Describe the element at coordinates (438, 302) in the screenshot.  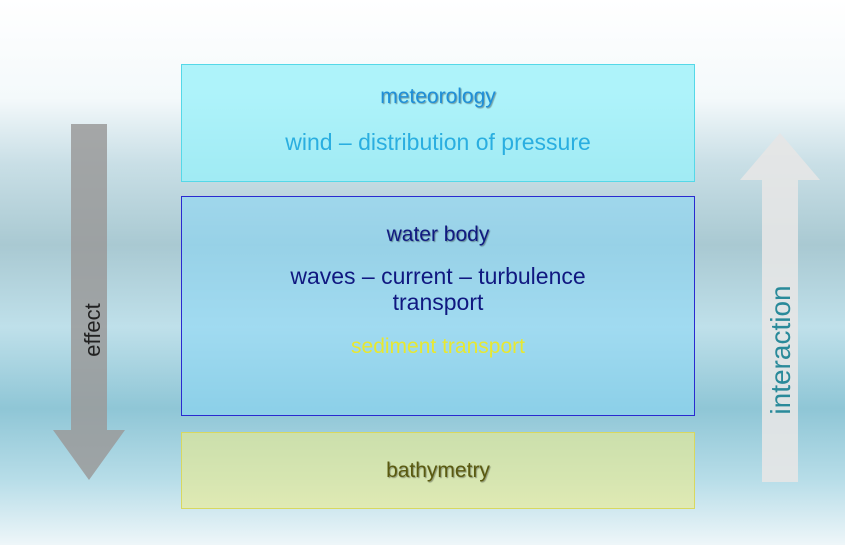
I see `box-line: transport` at that location.